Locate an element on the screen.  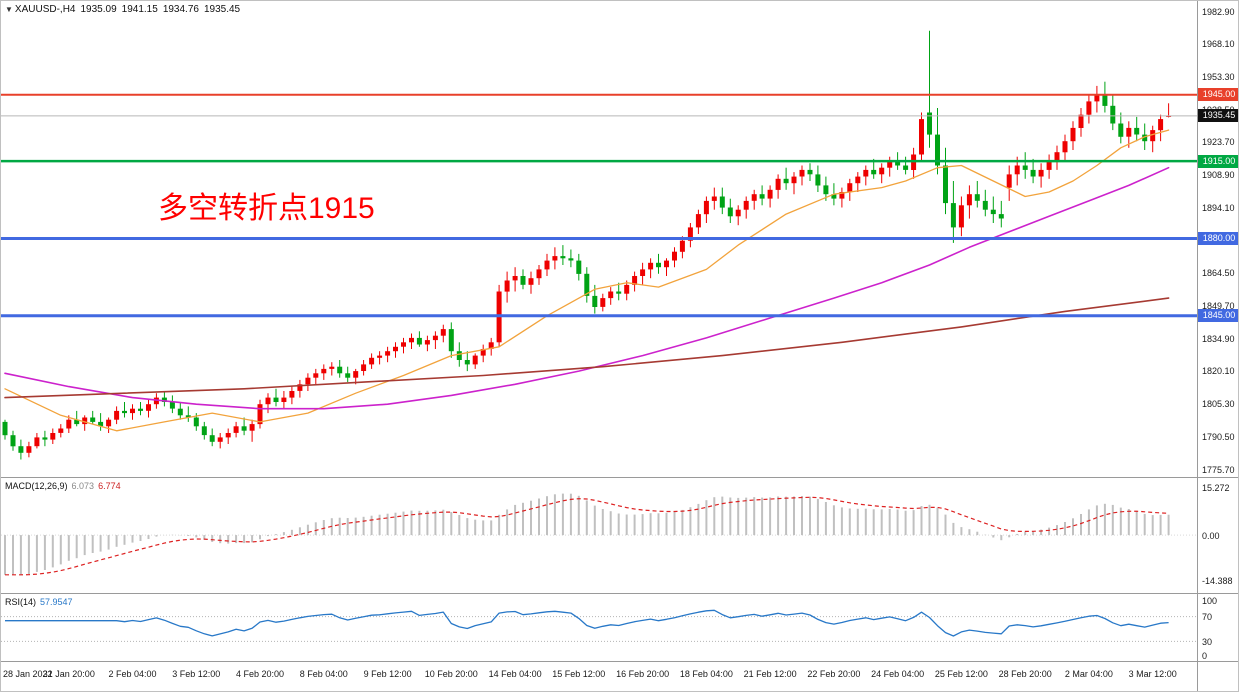
price-axis-label: 1923.70 is located at coordinates (1218, 142).